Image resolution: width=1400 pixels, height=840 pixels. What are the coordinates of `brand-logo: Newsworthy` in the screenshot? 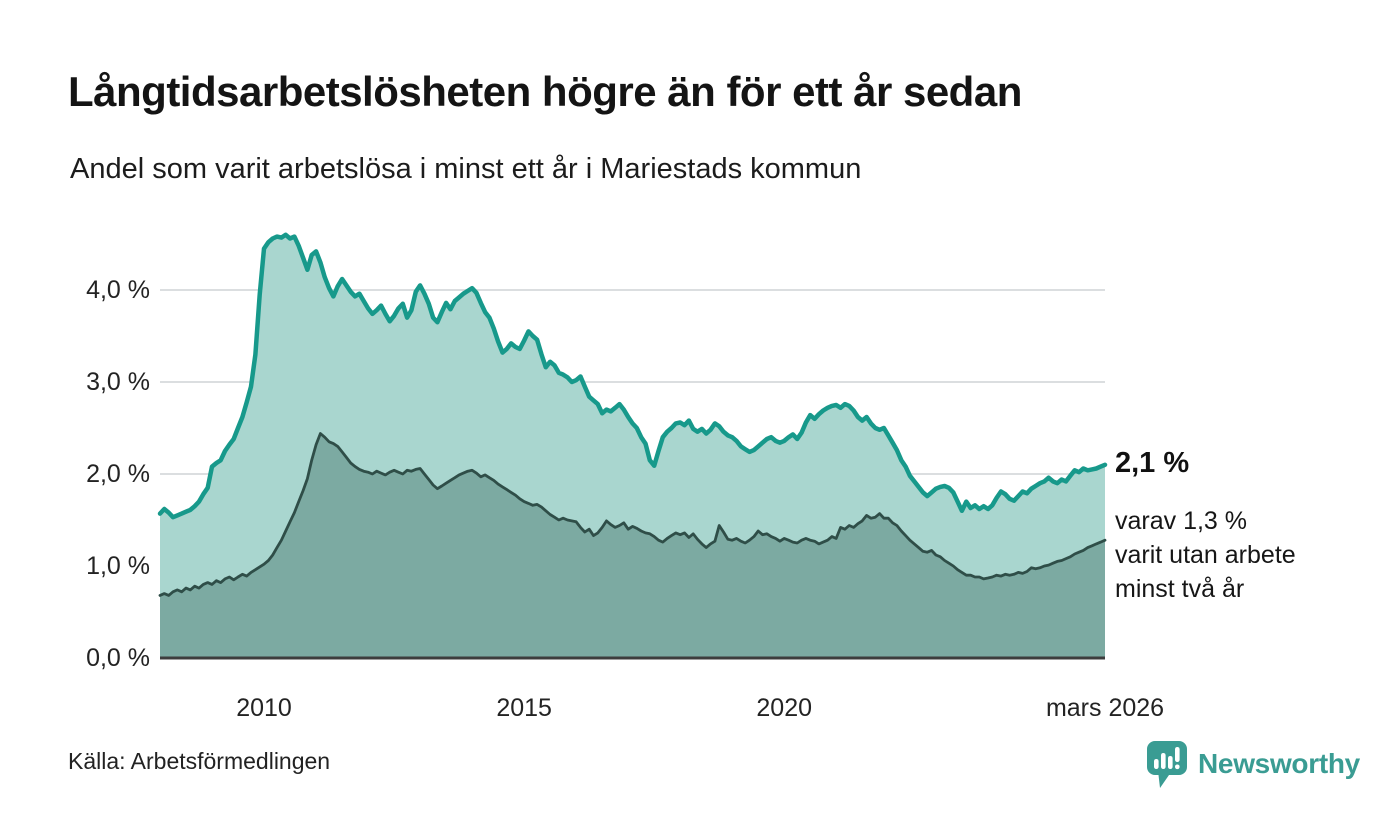 It's located at (1253, 766).